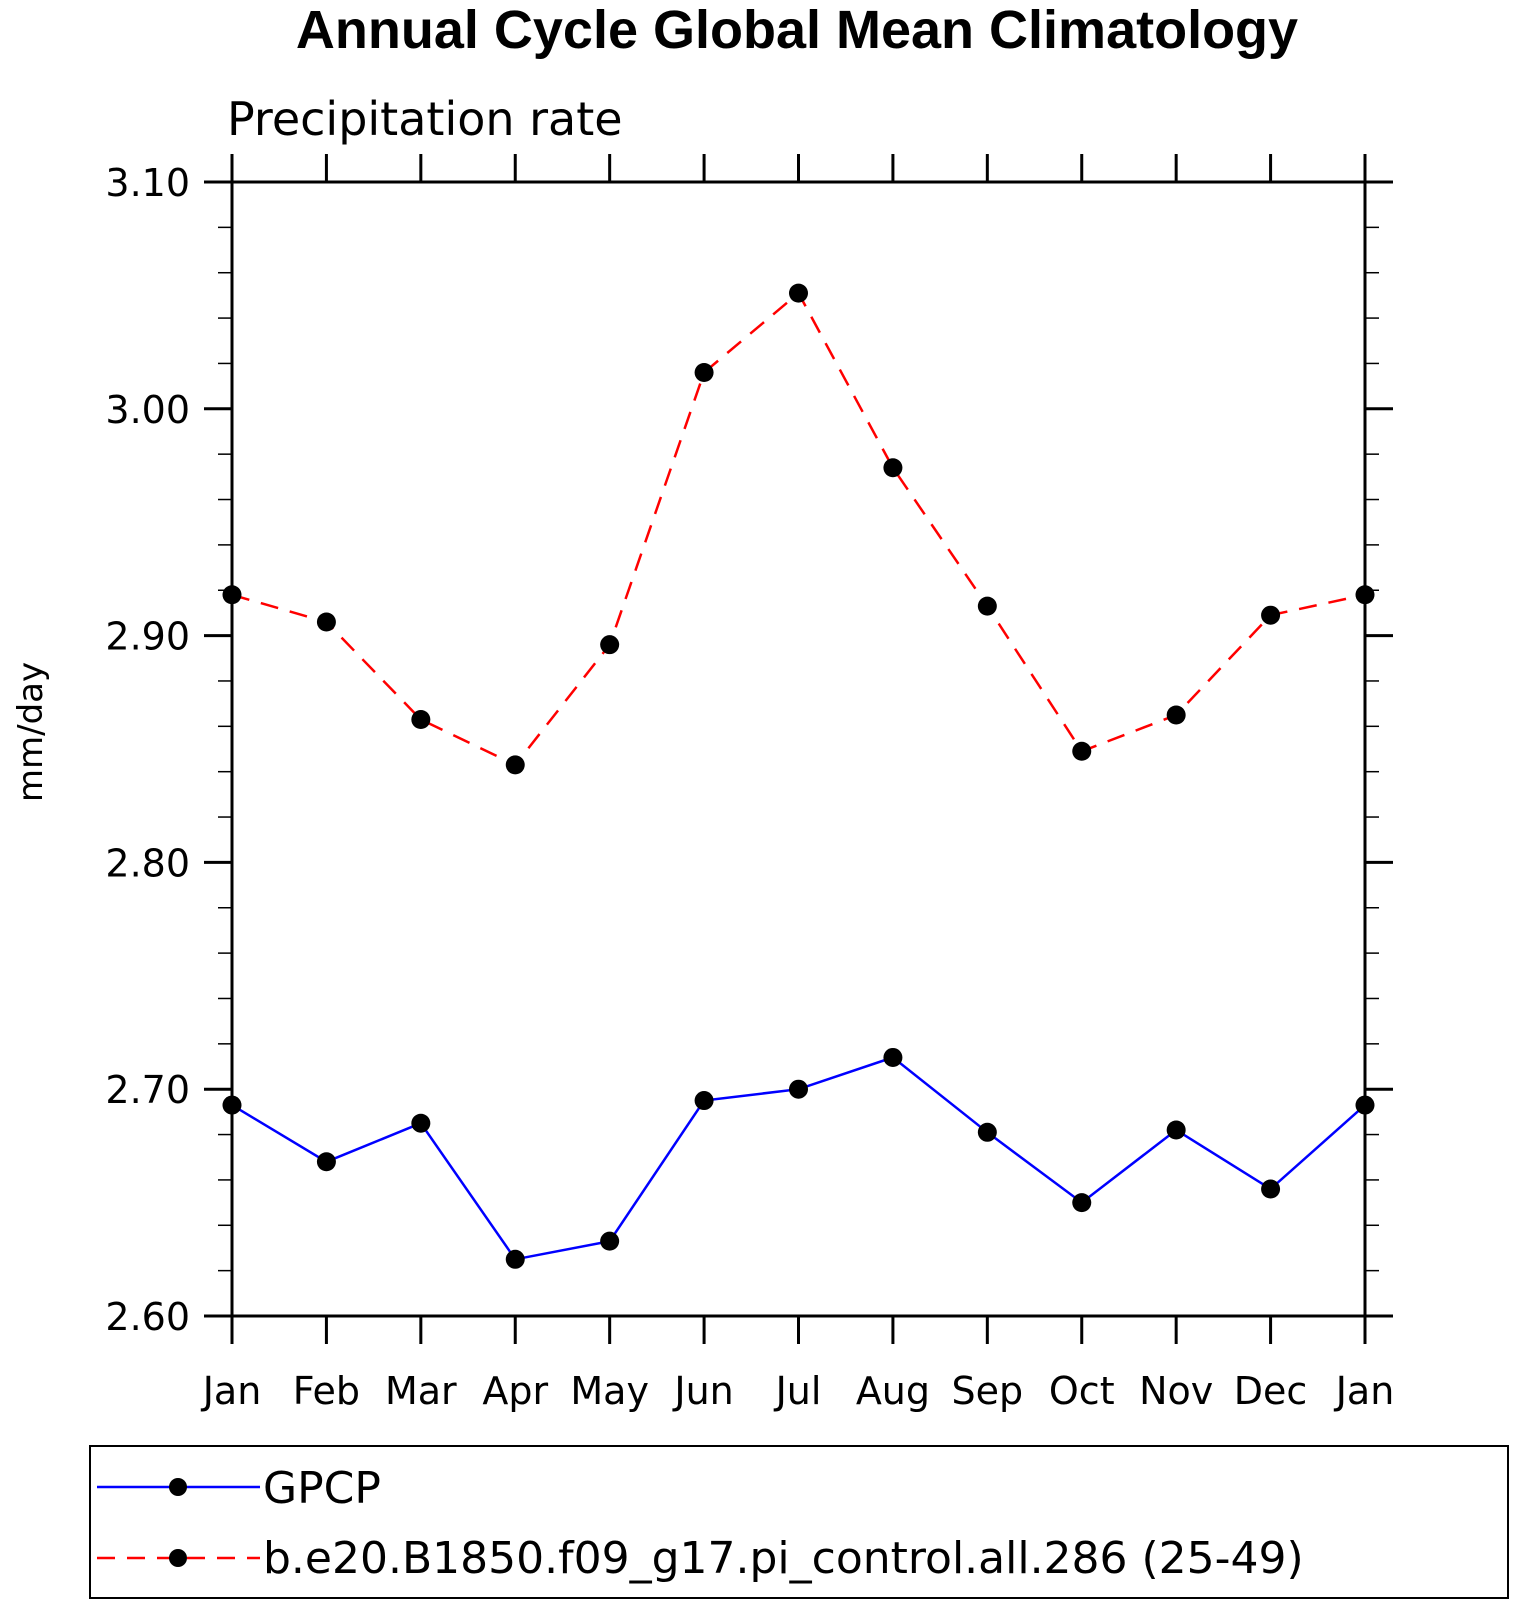 The height and width of the screenshot is (1604, 1513). Describe the element at coordinates (147, 410) in the screenshot. I see `y-tick-label: 3.00` at that location.